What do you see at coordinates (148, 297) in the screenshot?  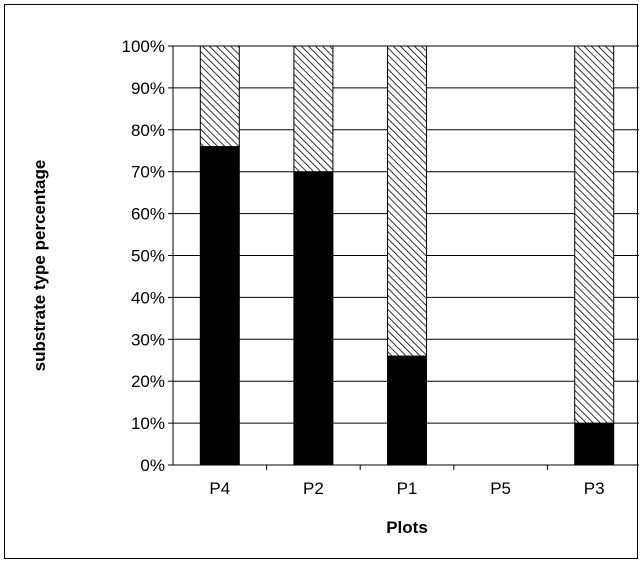 I see `y-tick-label: 40%` at bounding box center [148, 297].